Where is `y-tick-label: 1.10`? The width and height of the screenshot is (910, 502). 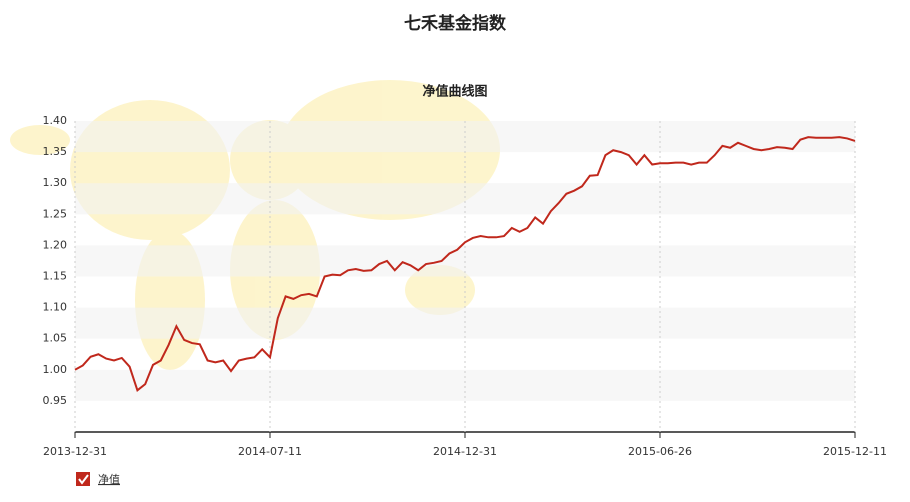 y-tick-label: 1.10 is located at coordinates (55, 307).